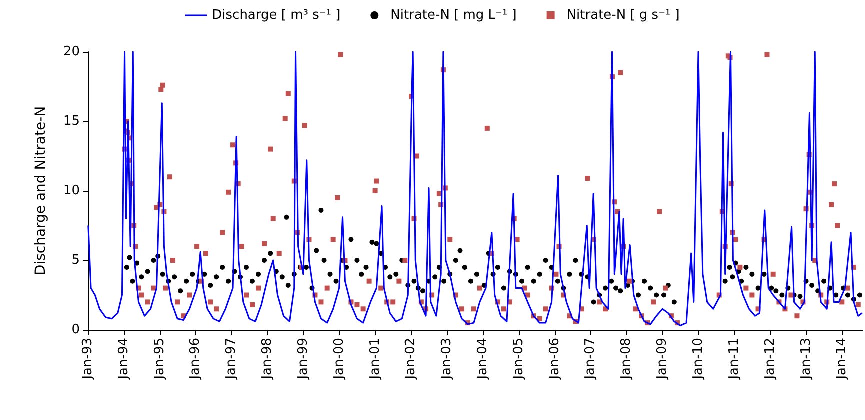 Image resolution: width=865 pixels, height=420 pixels. What do you see at coordinates (447, 359) in the screenshot?
I see `x-tick-label: Jan-03` at bounding box center [447, 359].